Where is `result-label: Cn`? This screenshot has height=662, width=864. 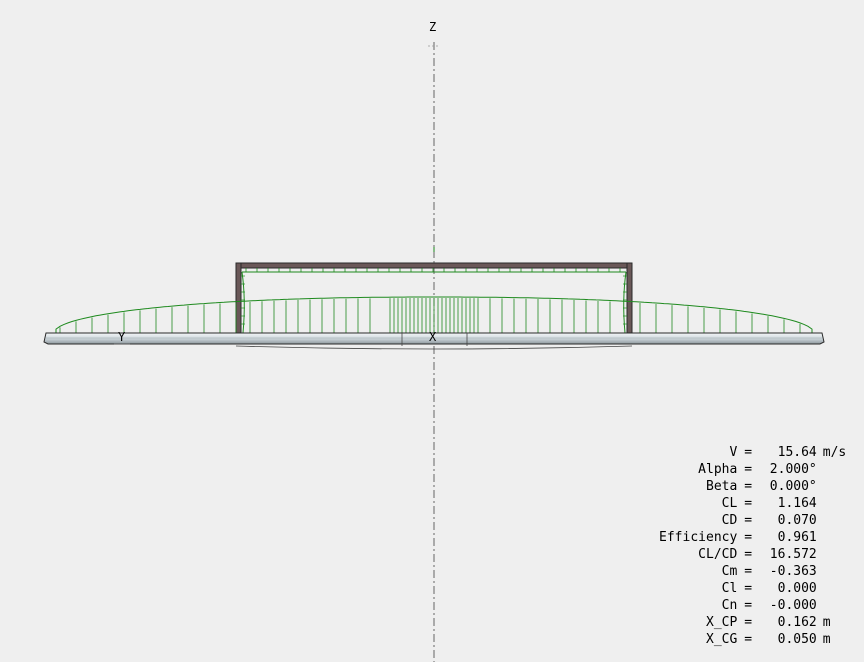 result-label: Cn is located at coordinates (729, 605).